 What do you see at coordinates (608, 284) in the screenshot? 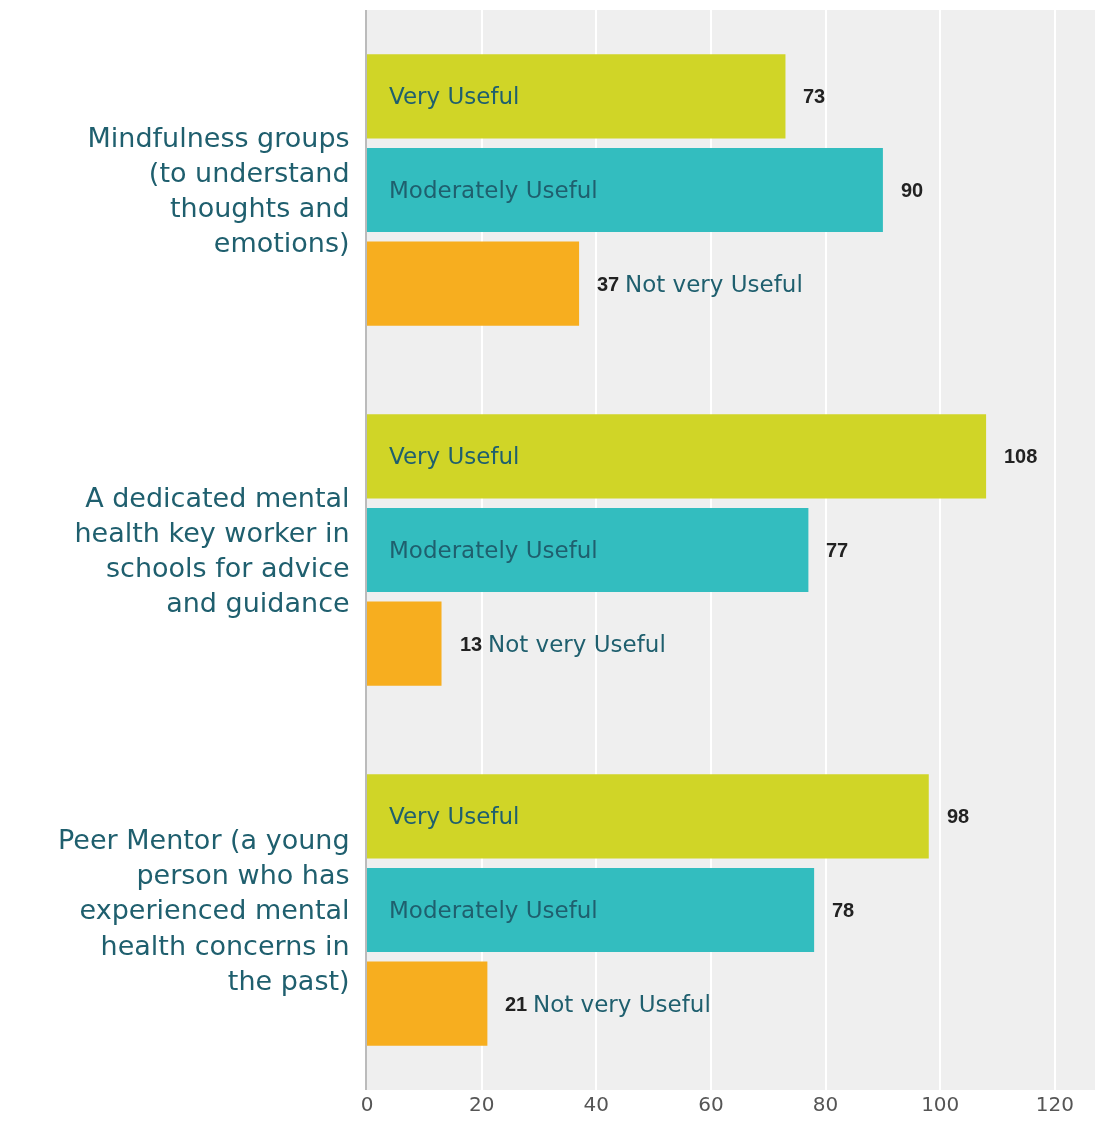
I see `data-label: 37` at bounding box center [608, 284].